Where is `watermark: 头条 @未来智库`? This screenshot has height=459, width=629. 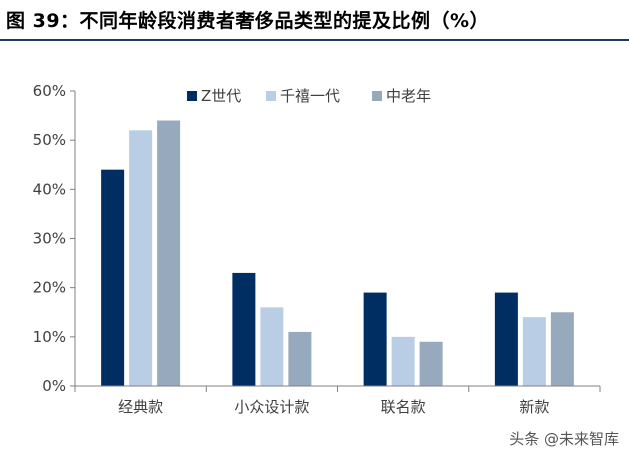
watermark: 头条 @未来智库 is located at coordinates (564, 439).